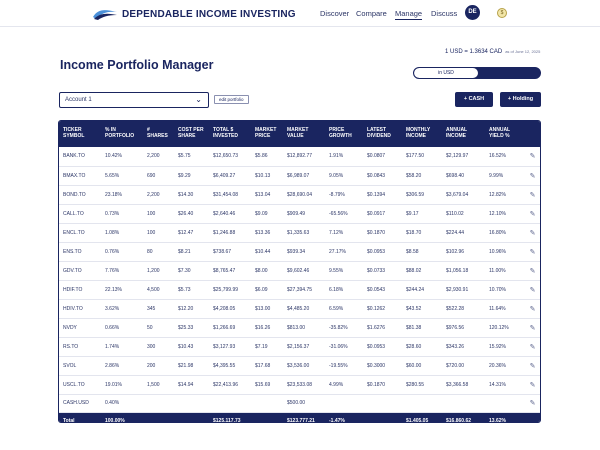  What do you see at coordinates (267, 385) in the screenshot?
I see `table-cell: $15.69` at bounding box center [267, 385].